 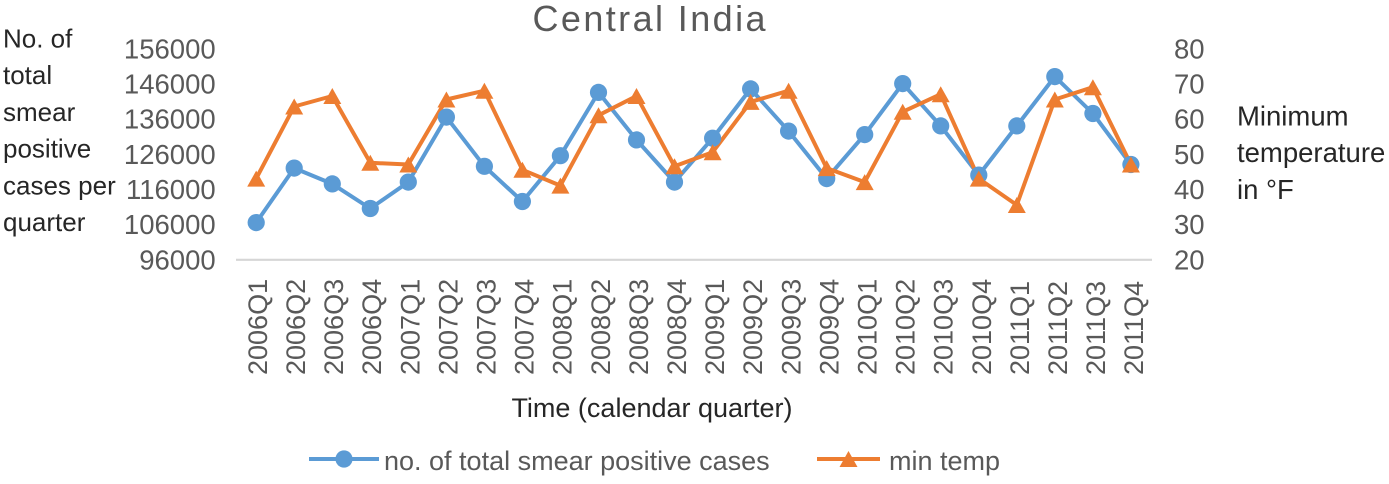 I want to click on svg-text: in °F, so click(x=1265, y=189).